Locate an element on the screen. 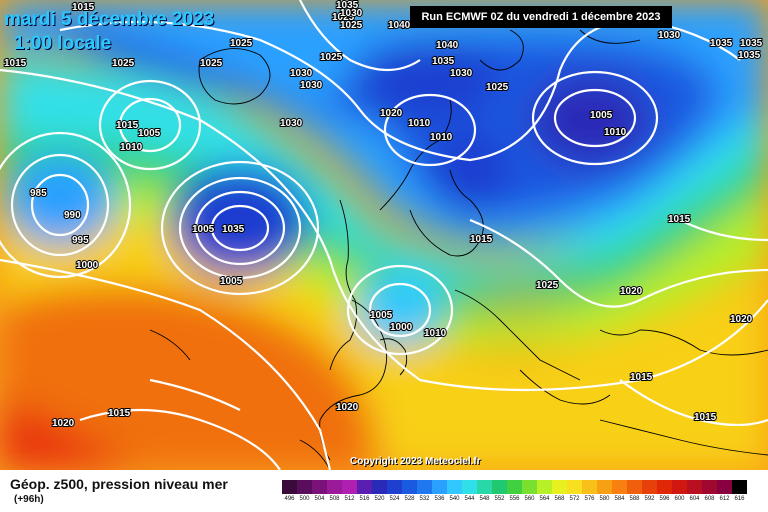  scale-tick: 508 is located at coordinates (334, 499).